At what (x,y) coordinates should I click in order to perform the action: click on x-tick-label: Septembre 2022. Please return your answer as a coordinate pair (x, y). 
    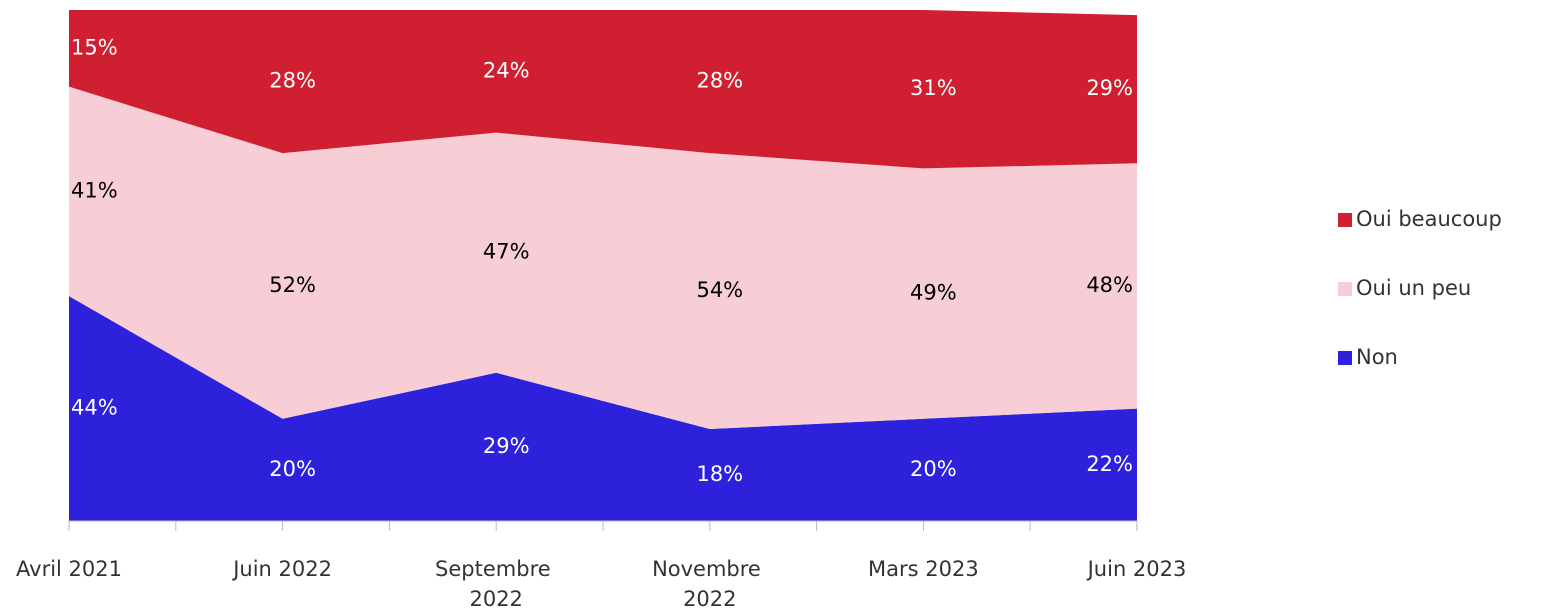
    Looking at the image, I should click on (496, 584).